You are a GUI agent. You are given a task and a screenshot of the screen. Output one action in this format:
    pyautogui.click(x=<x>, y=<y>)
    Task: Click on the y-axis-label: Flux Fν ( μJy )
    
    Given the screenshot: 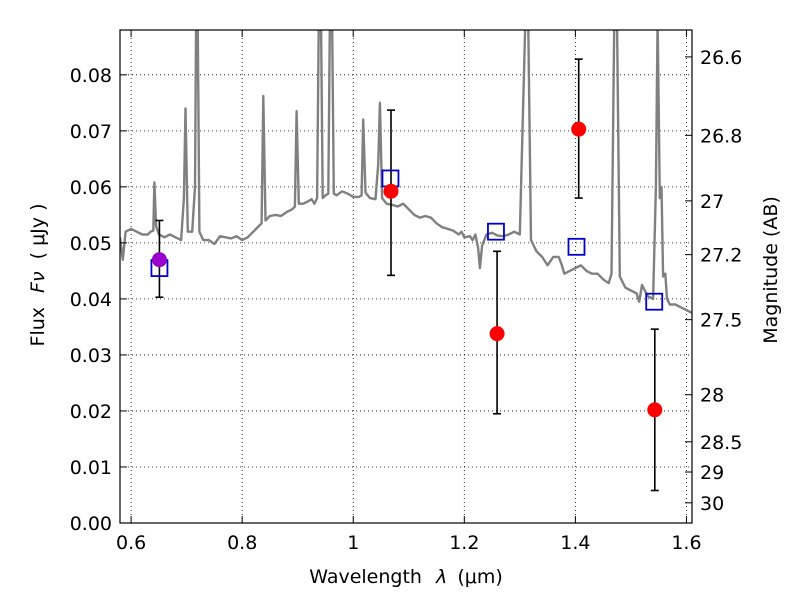 What is the action you would take?
    pyautogui.click(x=38, y=275)
    